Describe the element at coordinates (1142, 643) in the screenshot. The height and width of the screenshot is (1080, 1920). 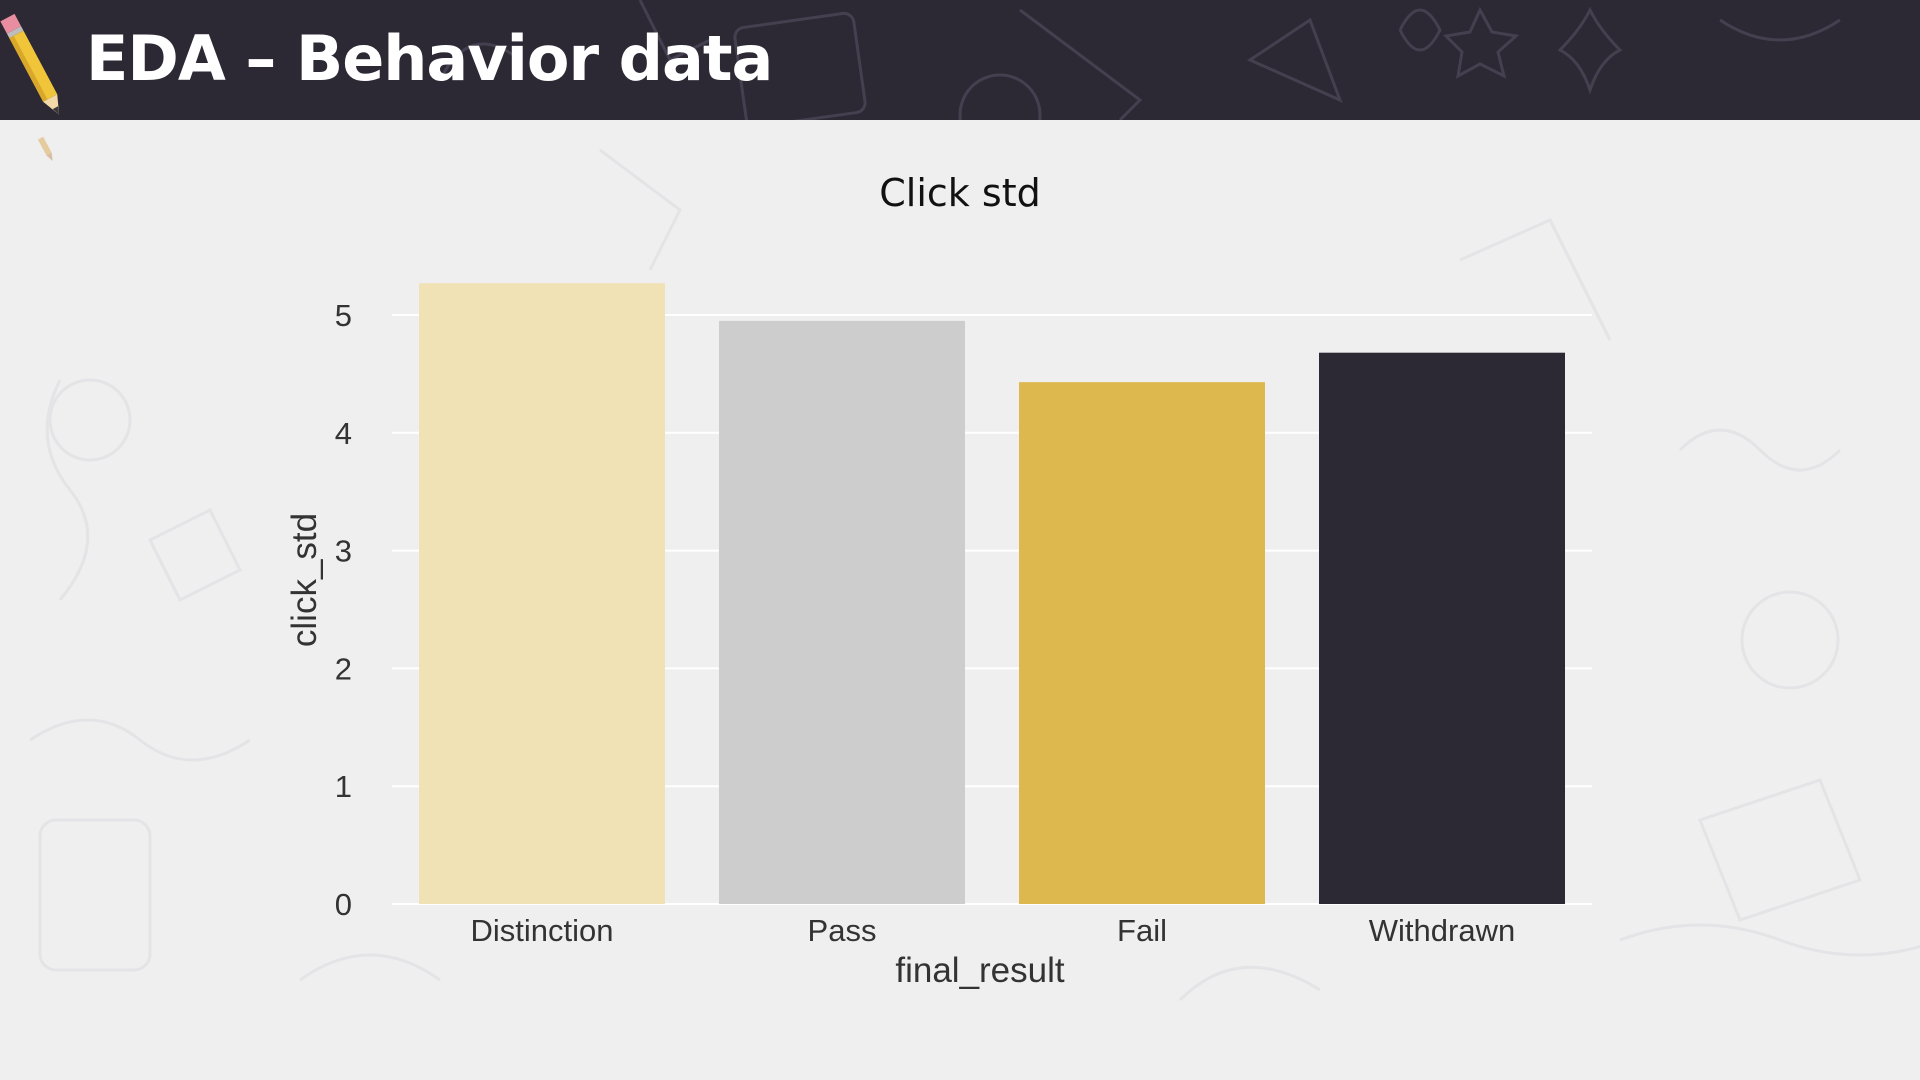
I see `bar-fail` at that location.